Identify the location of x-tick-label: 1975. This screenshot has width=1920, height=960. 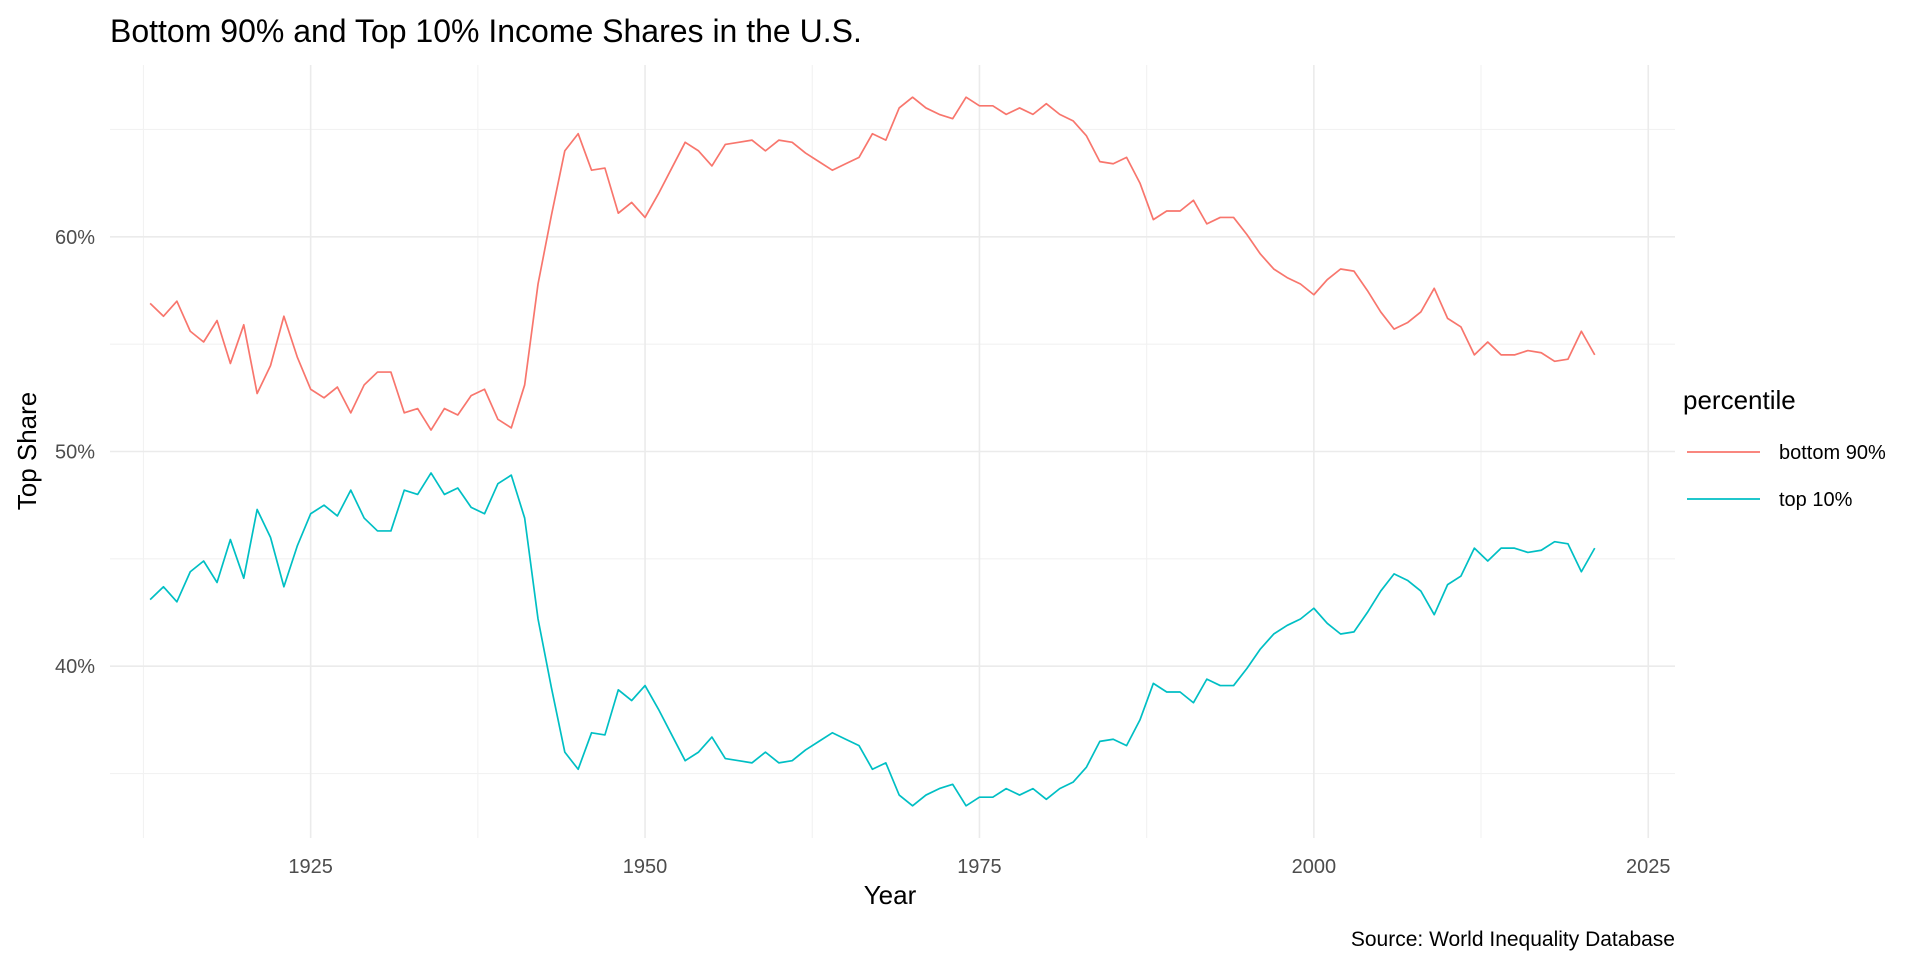
(979, 867).